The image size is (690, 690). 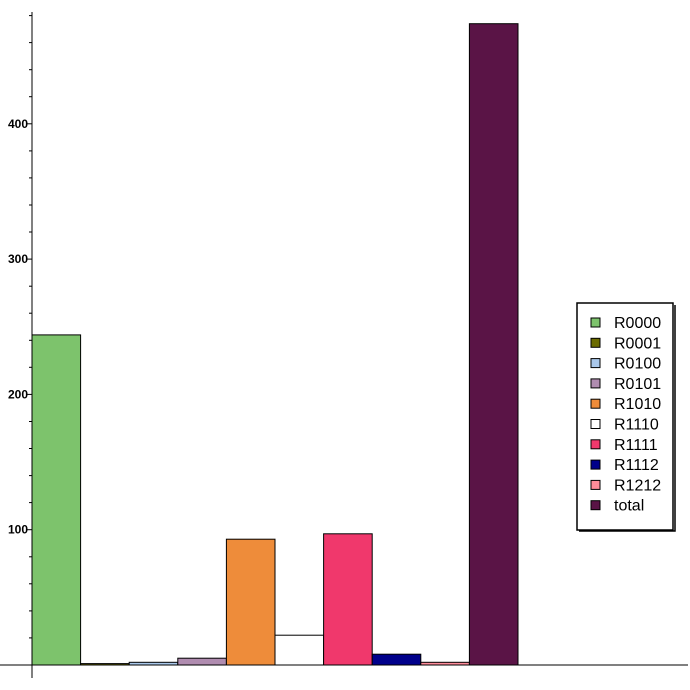 What do you see at coordinates (595, 322) in the screenshot?
I see `legend-swatch-r0000` at bounding box center [595, 322].